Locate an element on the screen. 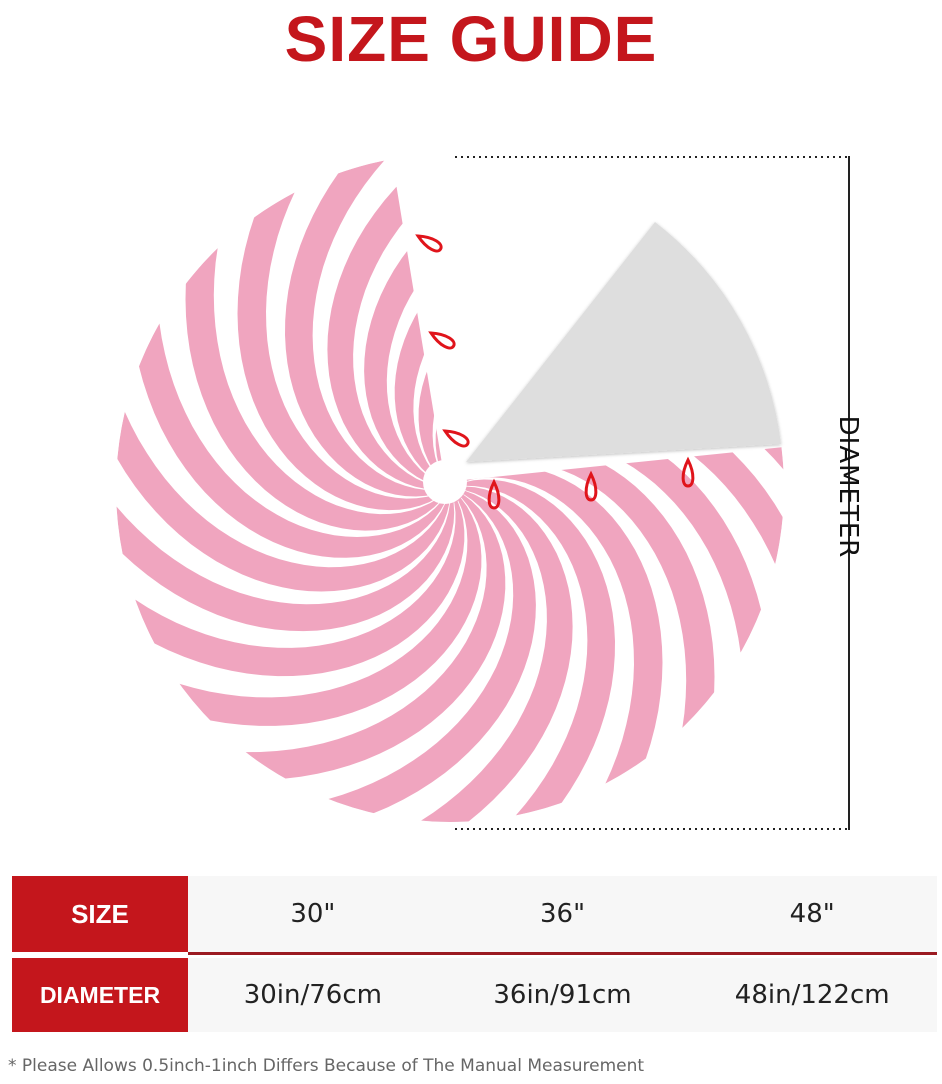  diameter-cell: 36in/91cm is located at coordinates (562, 995).